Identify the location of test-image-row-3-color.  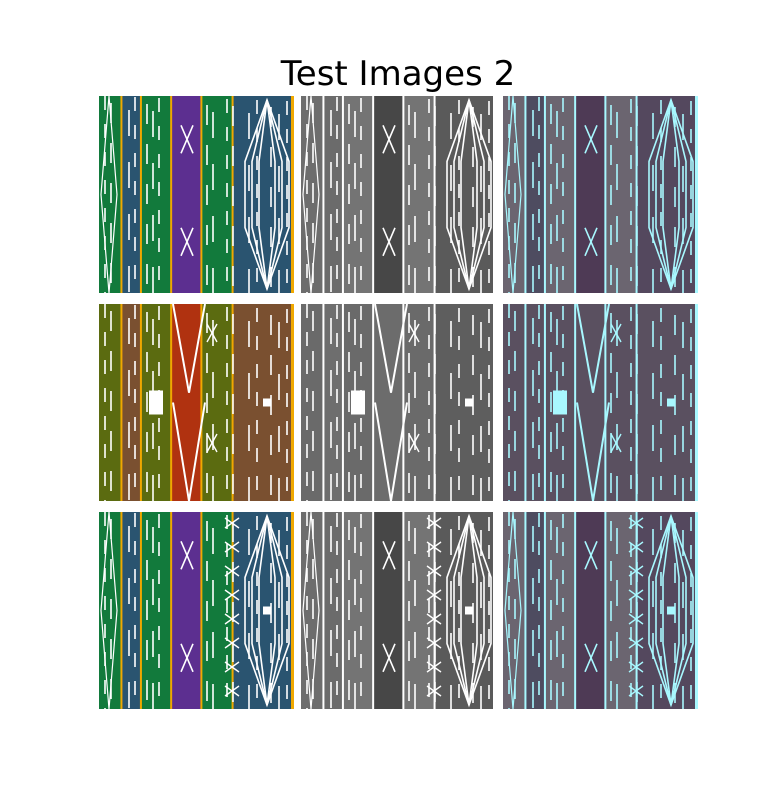
(196, 610).